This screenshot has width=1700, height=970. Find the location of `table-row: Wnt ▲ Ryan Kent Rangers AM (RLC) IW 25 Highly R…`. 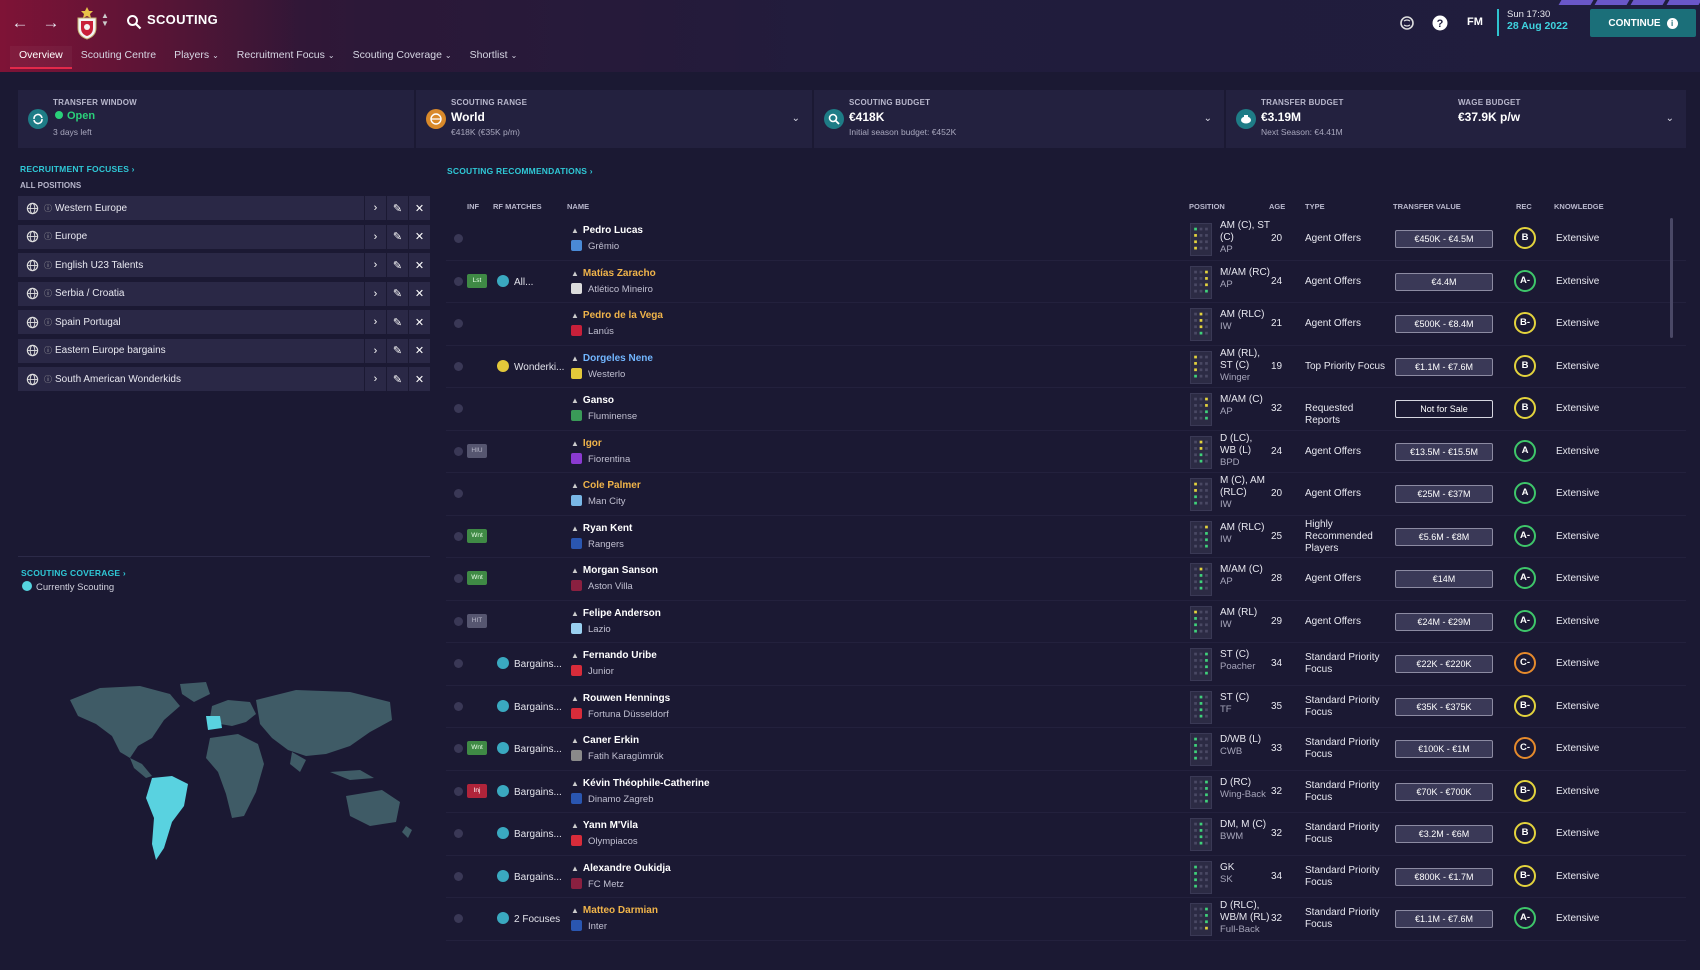

table-row: Wnt ▲ Ryan Kent Rangers AM (RLC) IW 25 Highly R… is located at coordinates (1066, 537).